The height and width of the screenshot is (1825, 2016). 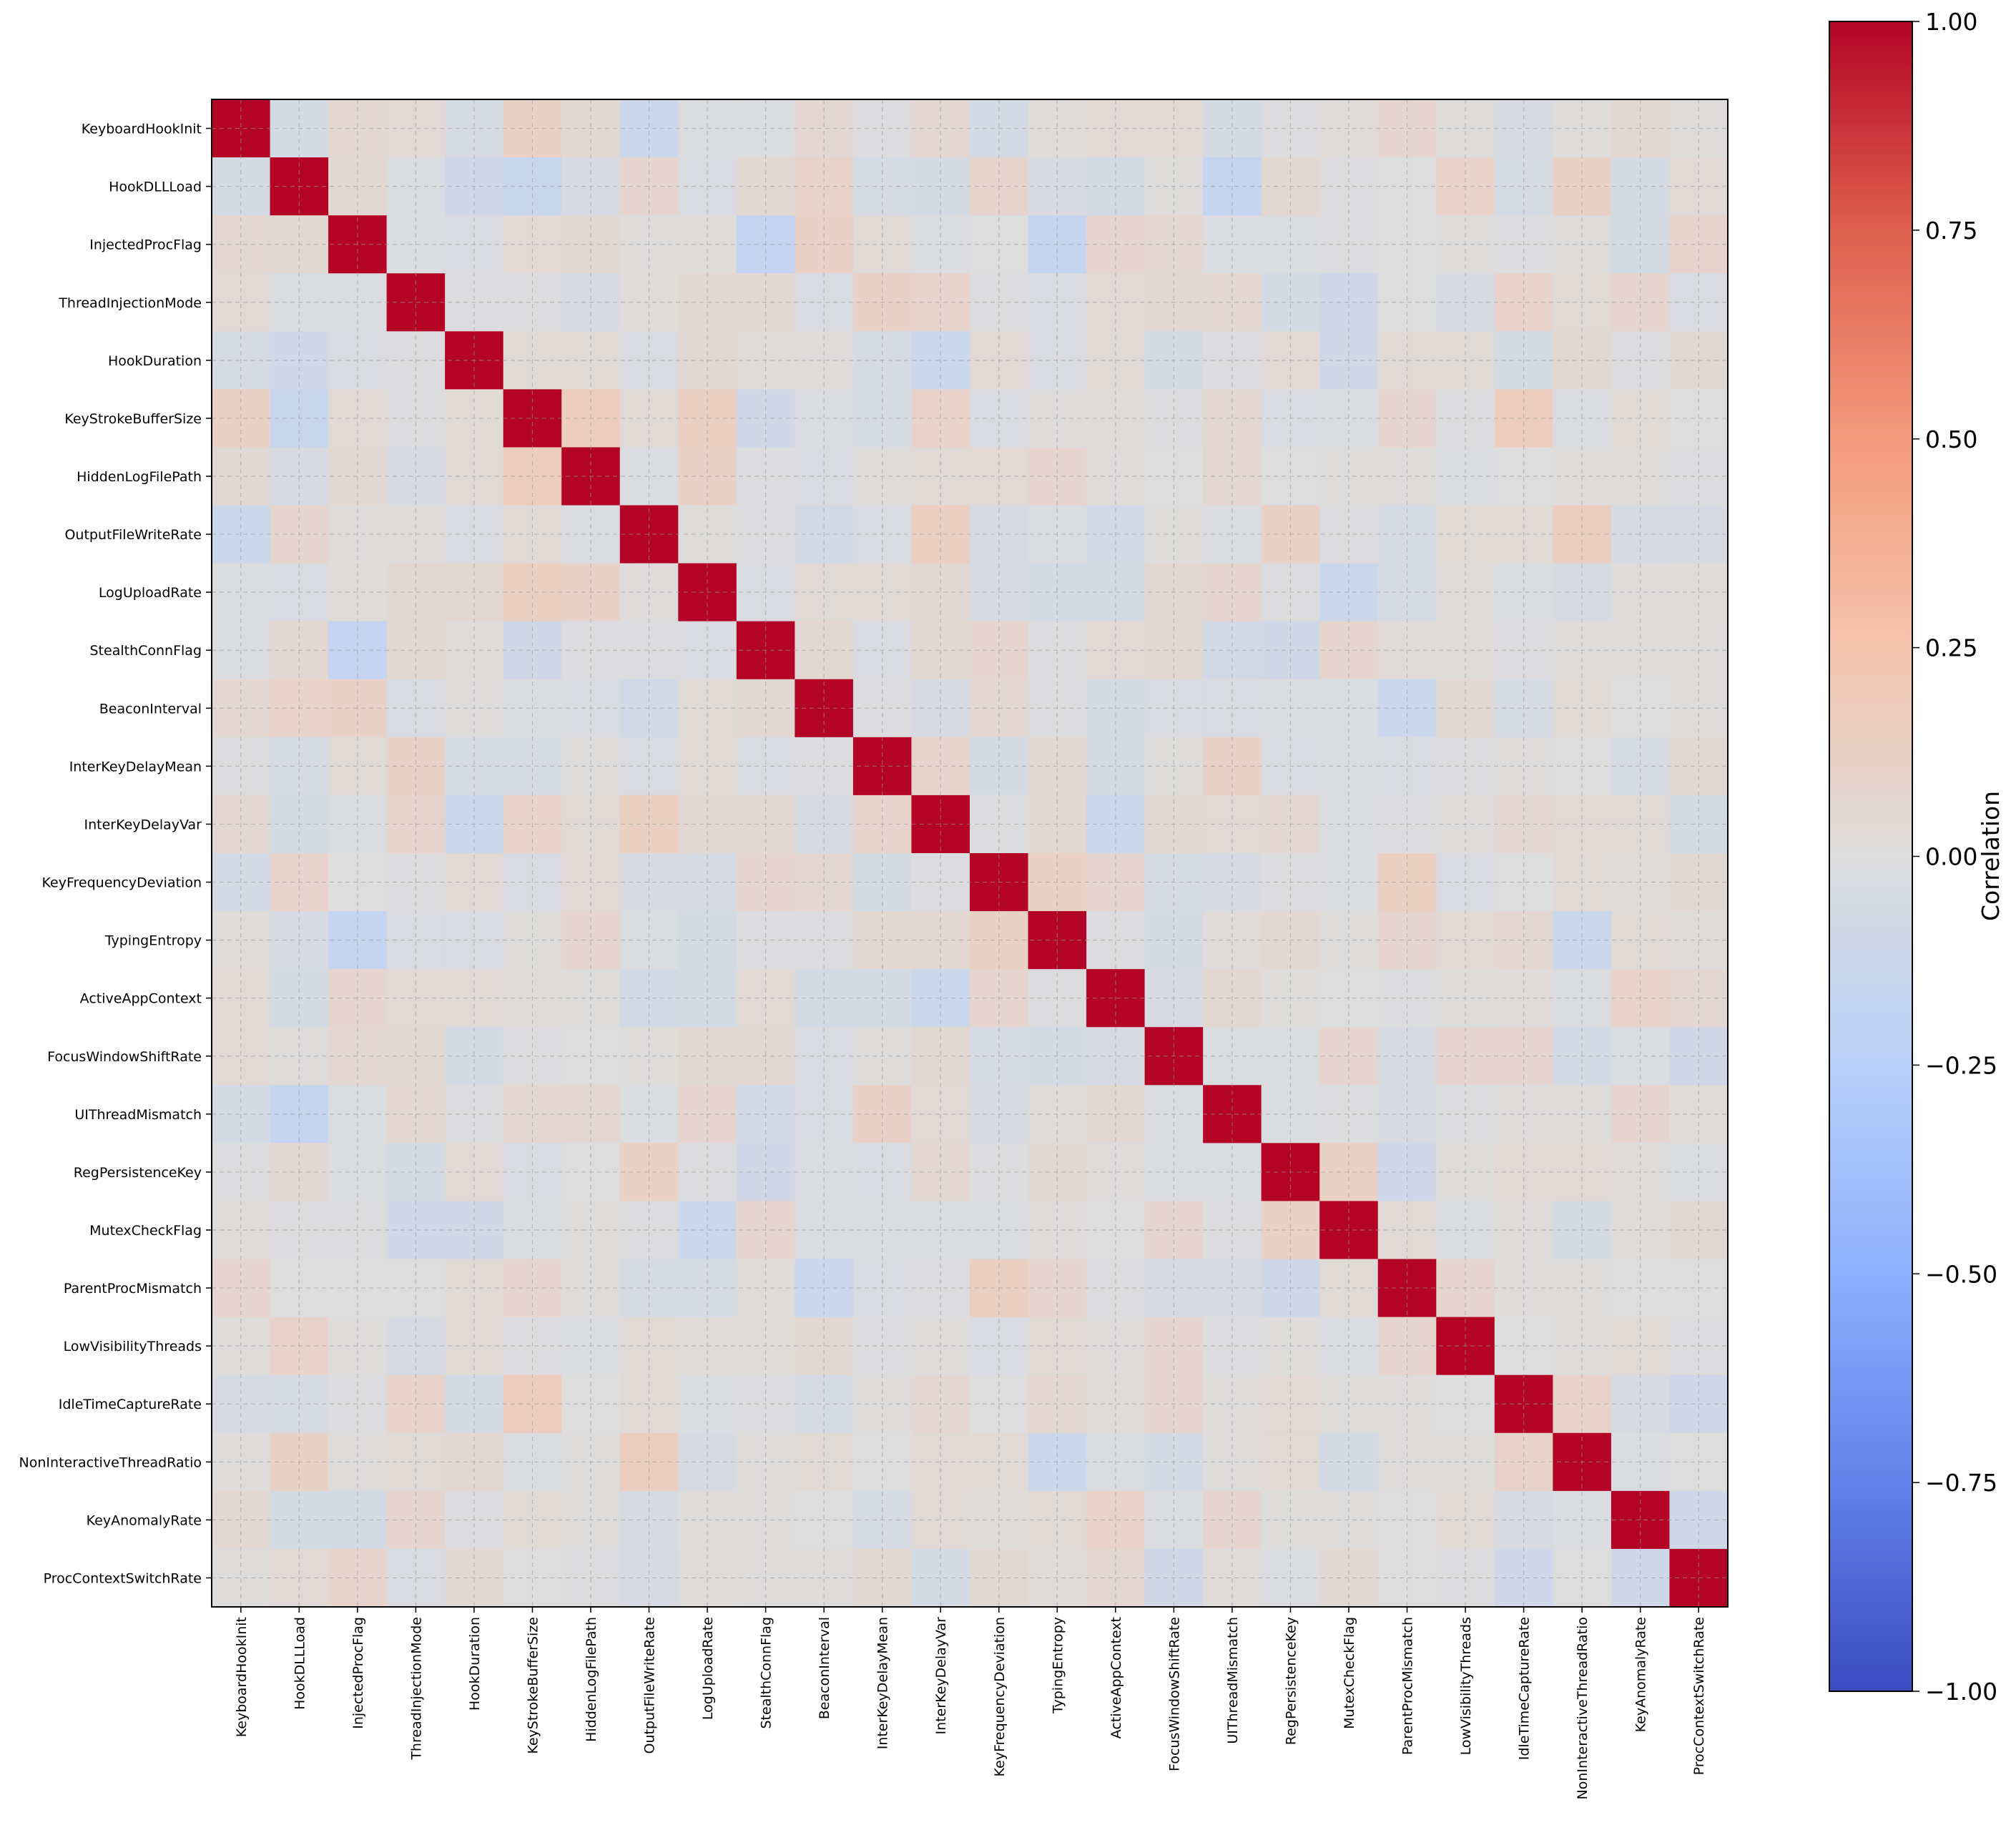 I want to click on colorbar-tick-label: −0.50, so click(x=1961, y=1274).